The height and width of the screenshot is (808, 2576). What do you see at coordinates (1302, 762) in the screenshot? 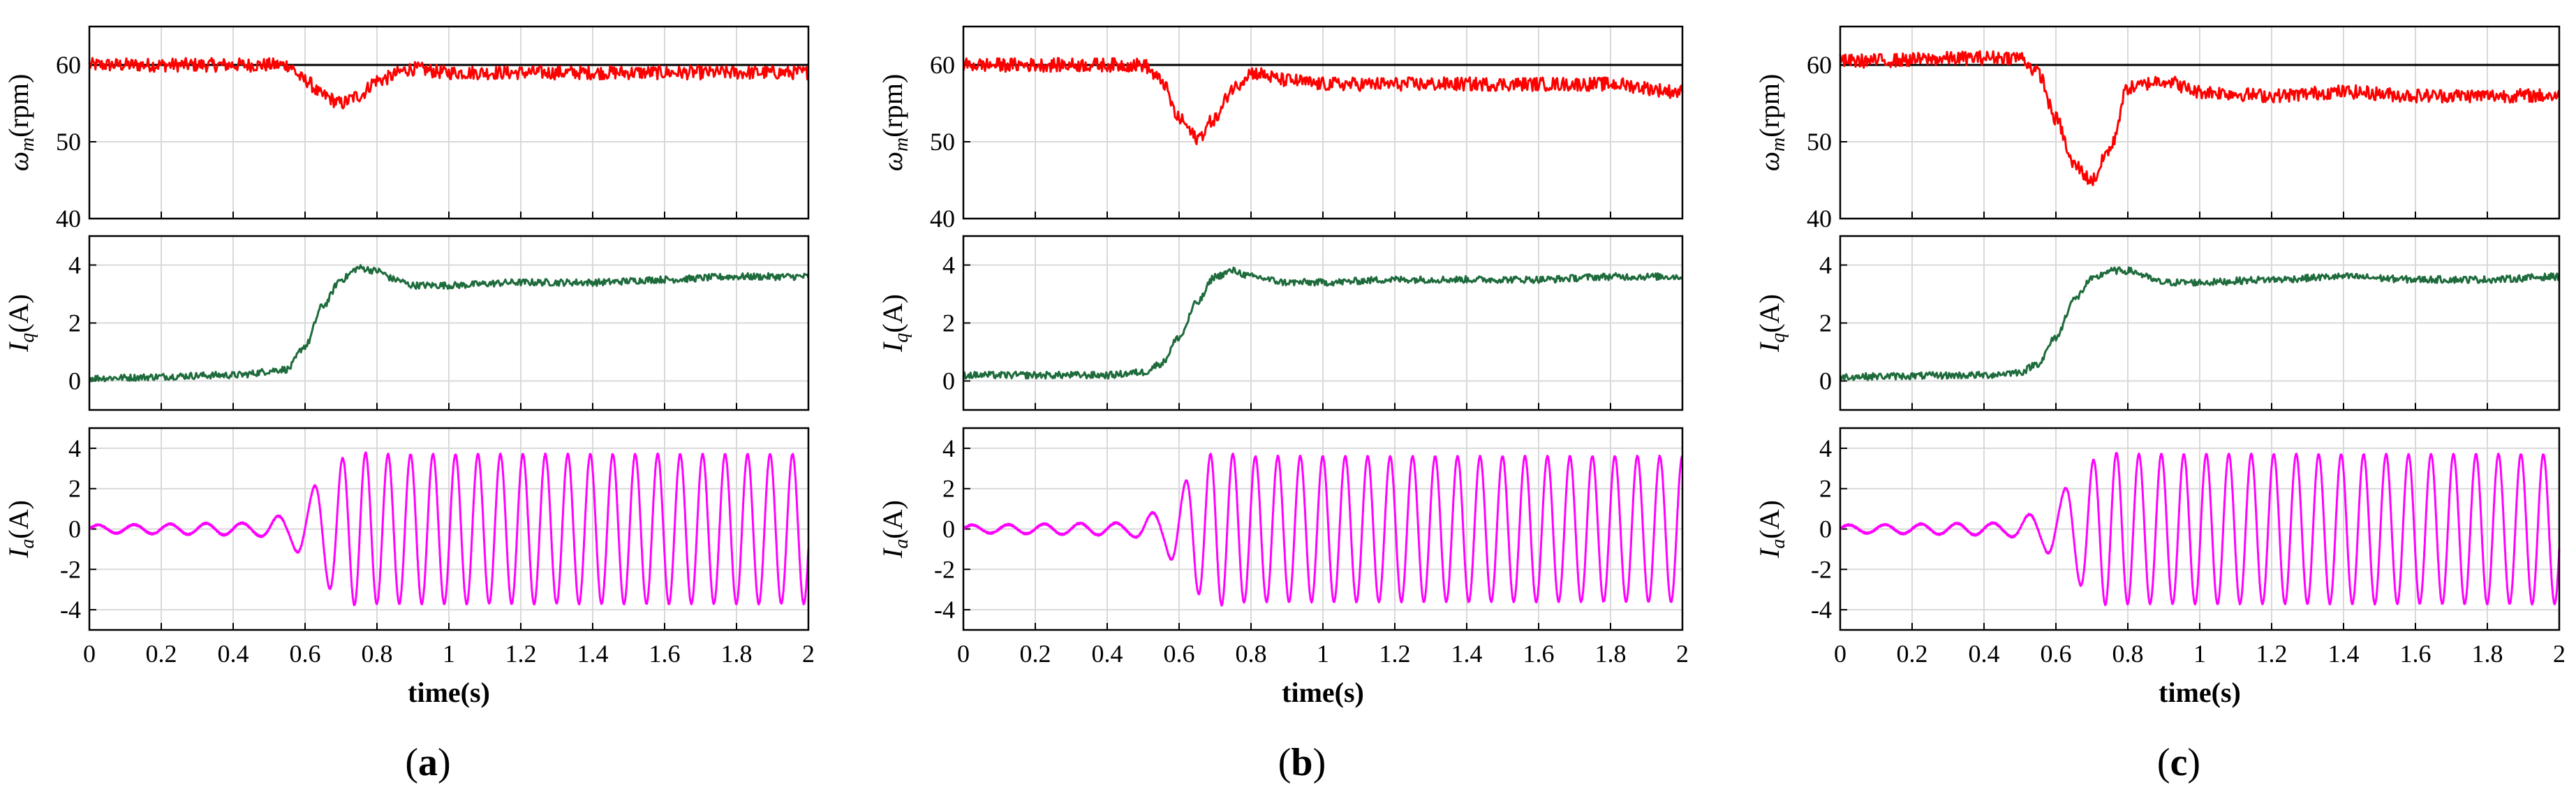
I see `panel-label: (b)` at bounding box center [1302, 762].